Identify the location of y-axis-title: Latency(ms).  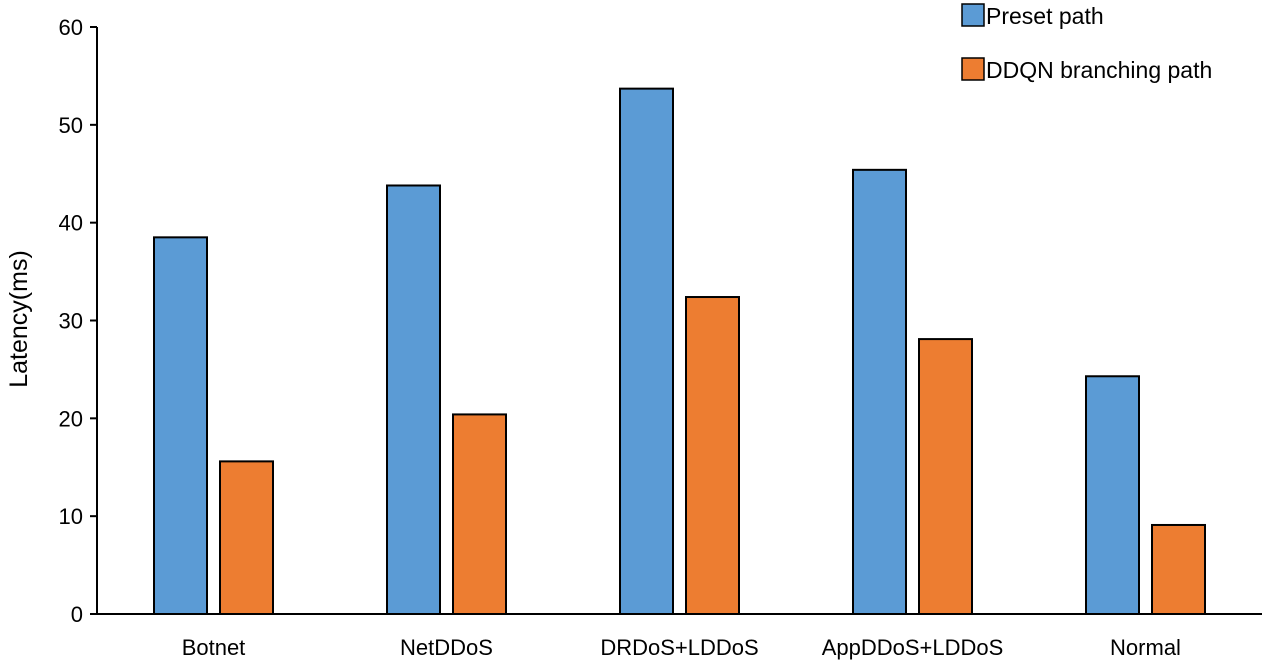
(19, 319).